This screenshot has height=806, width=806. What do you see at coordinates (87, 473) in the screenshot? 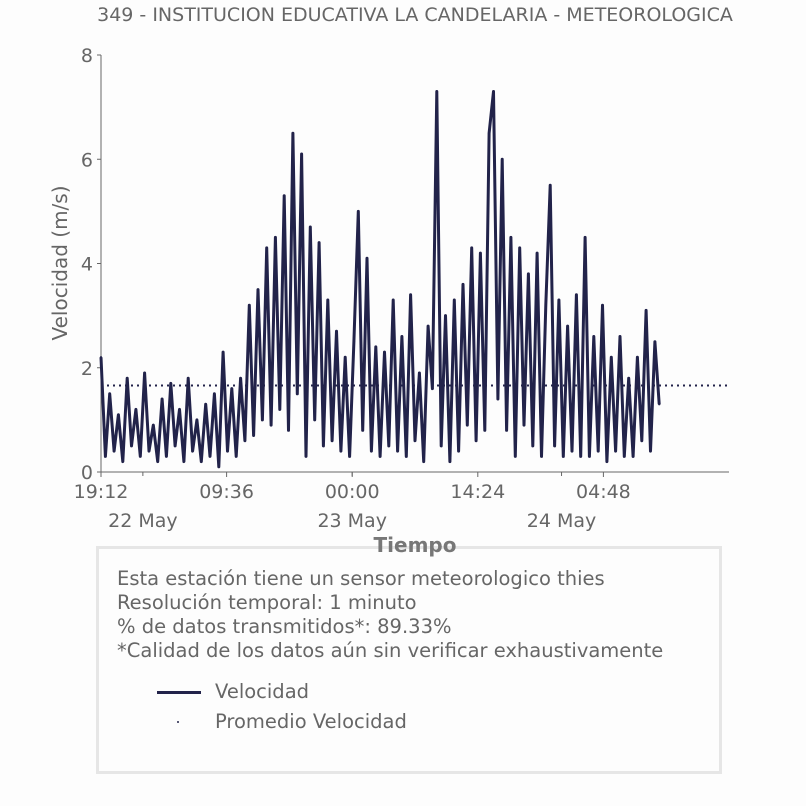
I see `y-tick-label: 0` at bounding box center [87, 473].